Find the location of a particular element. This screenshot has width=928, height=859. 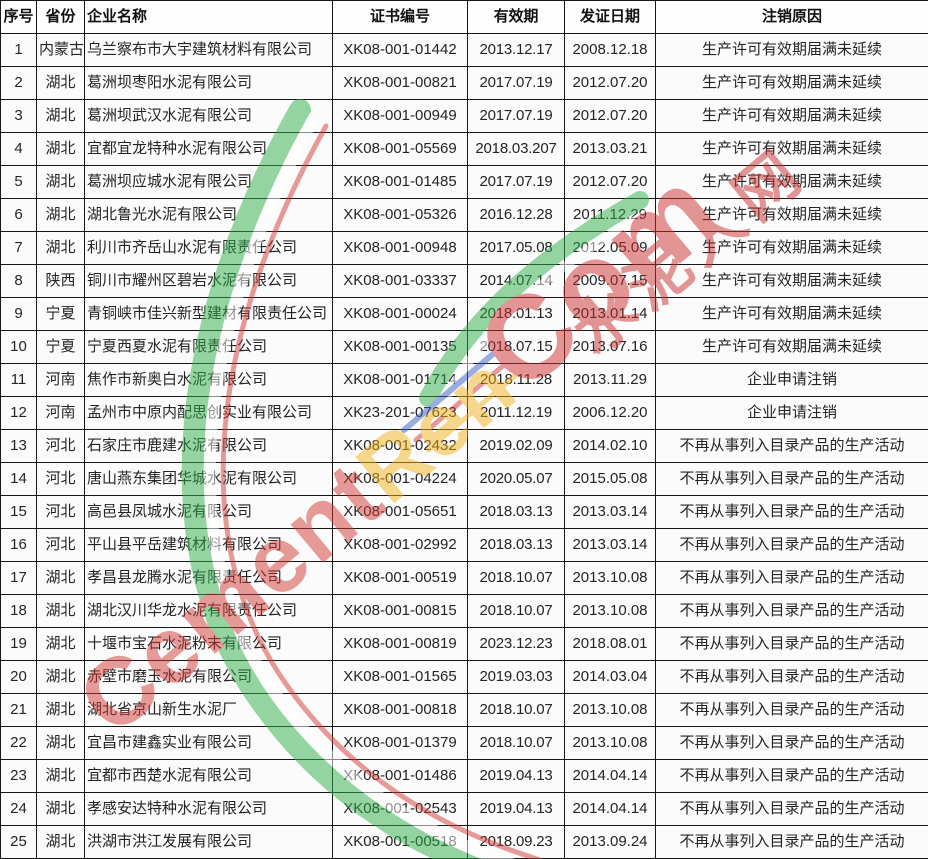

cell-issue-date: 2018.08.01 is located at coordinates (610, 644).